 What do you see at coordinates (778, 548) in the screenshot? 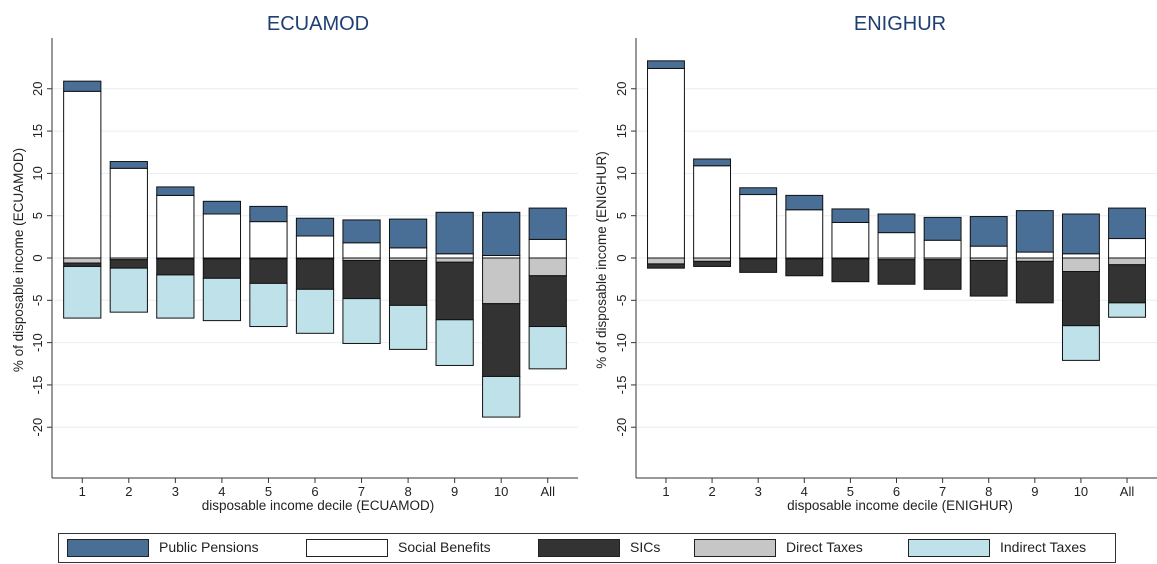
I see `legend-item-direct-taxes: Direct Taxes` at bounding box center [778, 548].